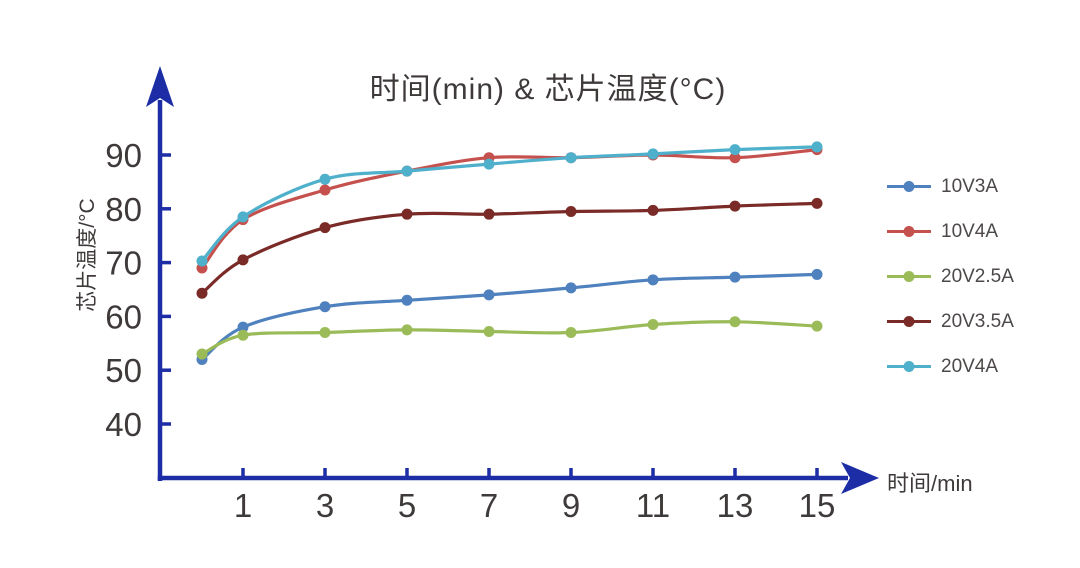 This screenshot has width=1080, height=568. I want to click on legend-label: 20V3.5A, so click(977, 321).